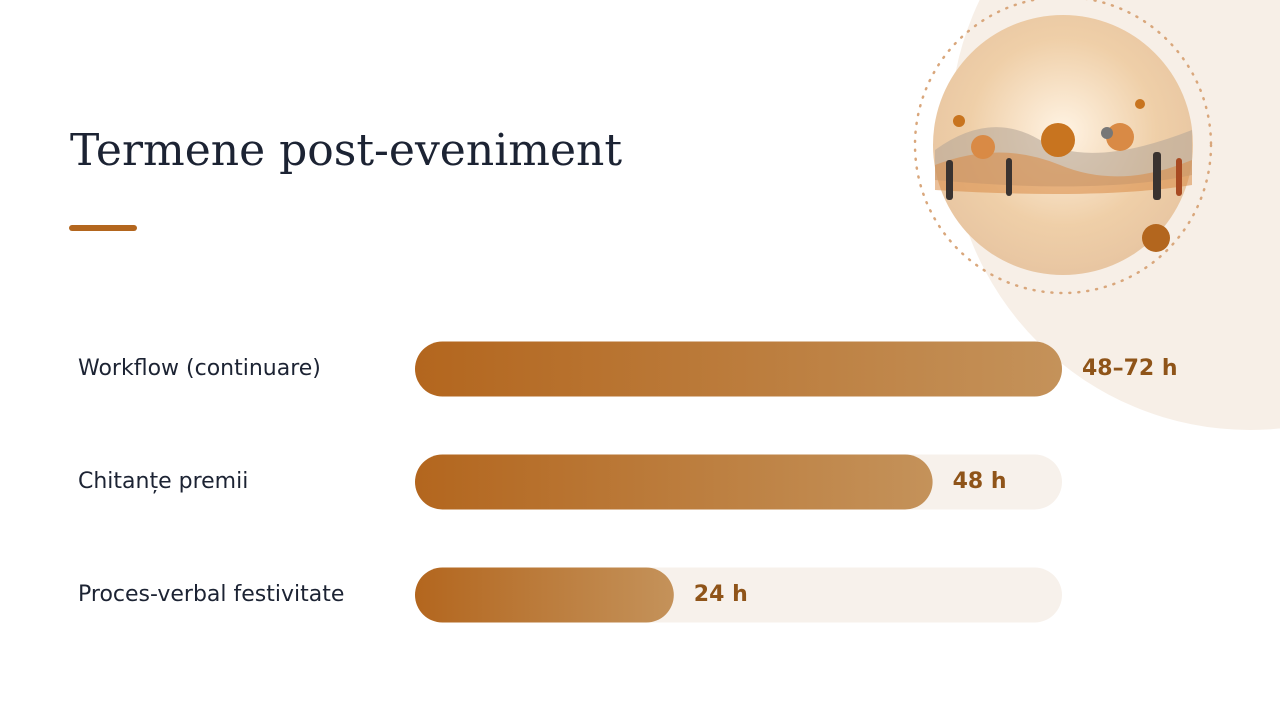  Describe the element at coordinates (721, 594) in the screenshot. I see `value-label: 24 h` at that location.